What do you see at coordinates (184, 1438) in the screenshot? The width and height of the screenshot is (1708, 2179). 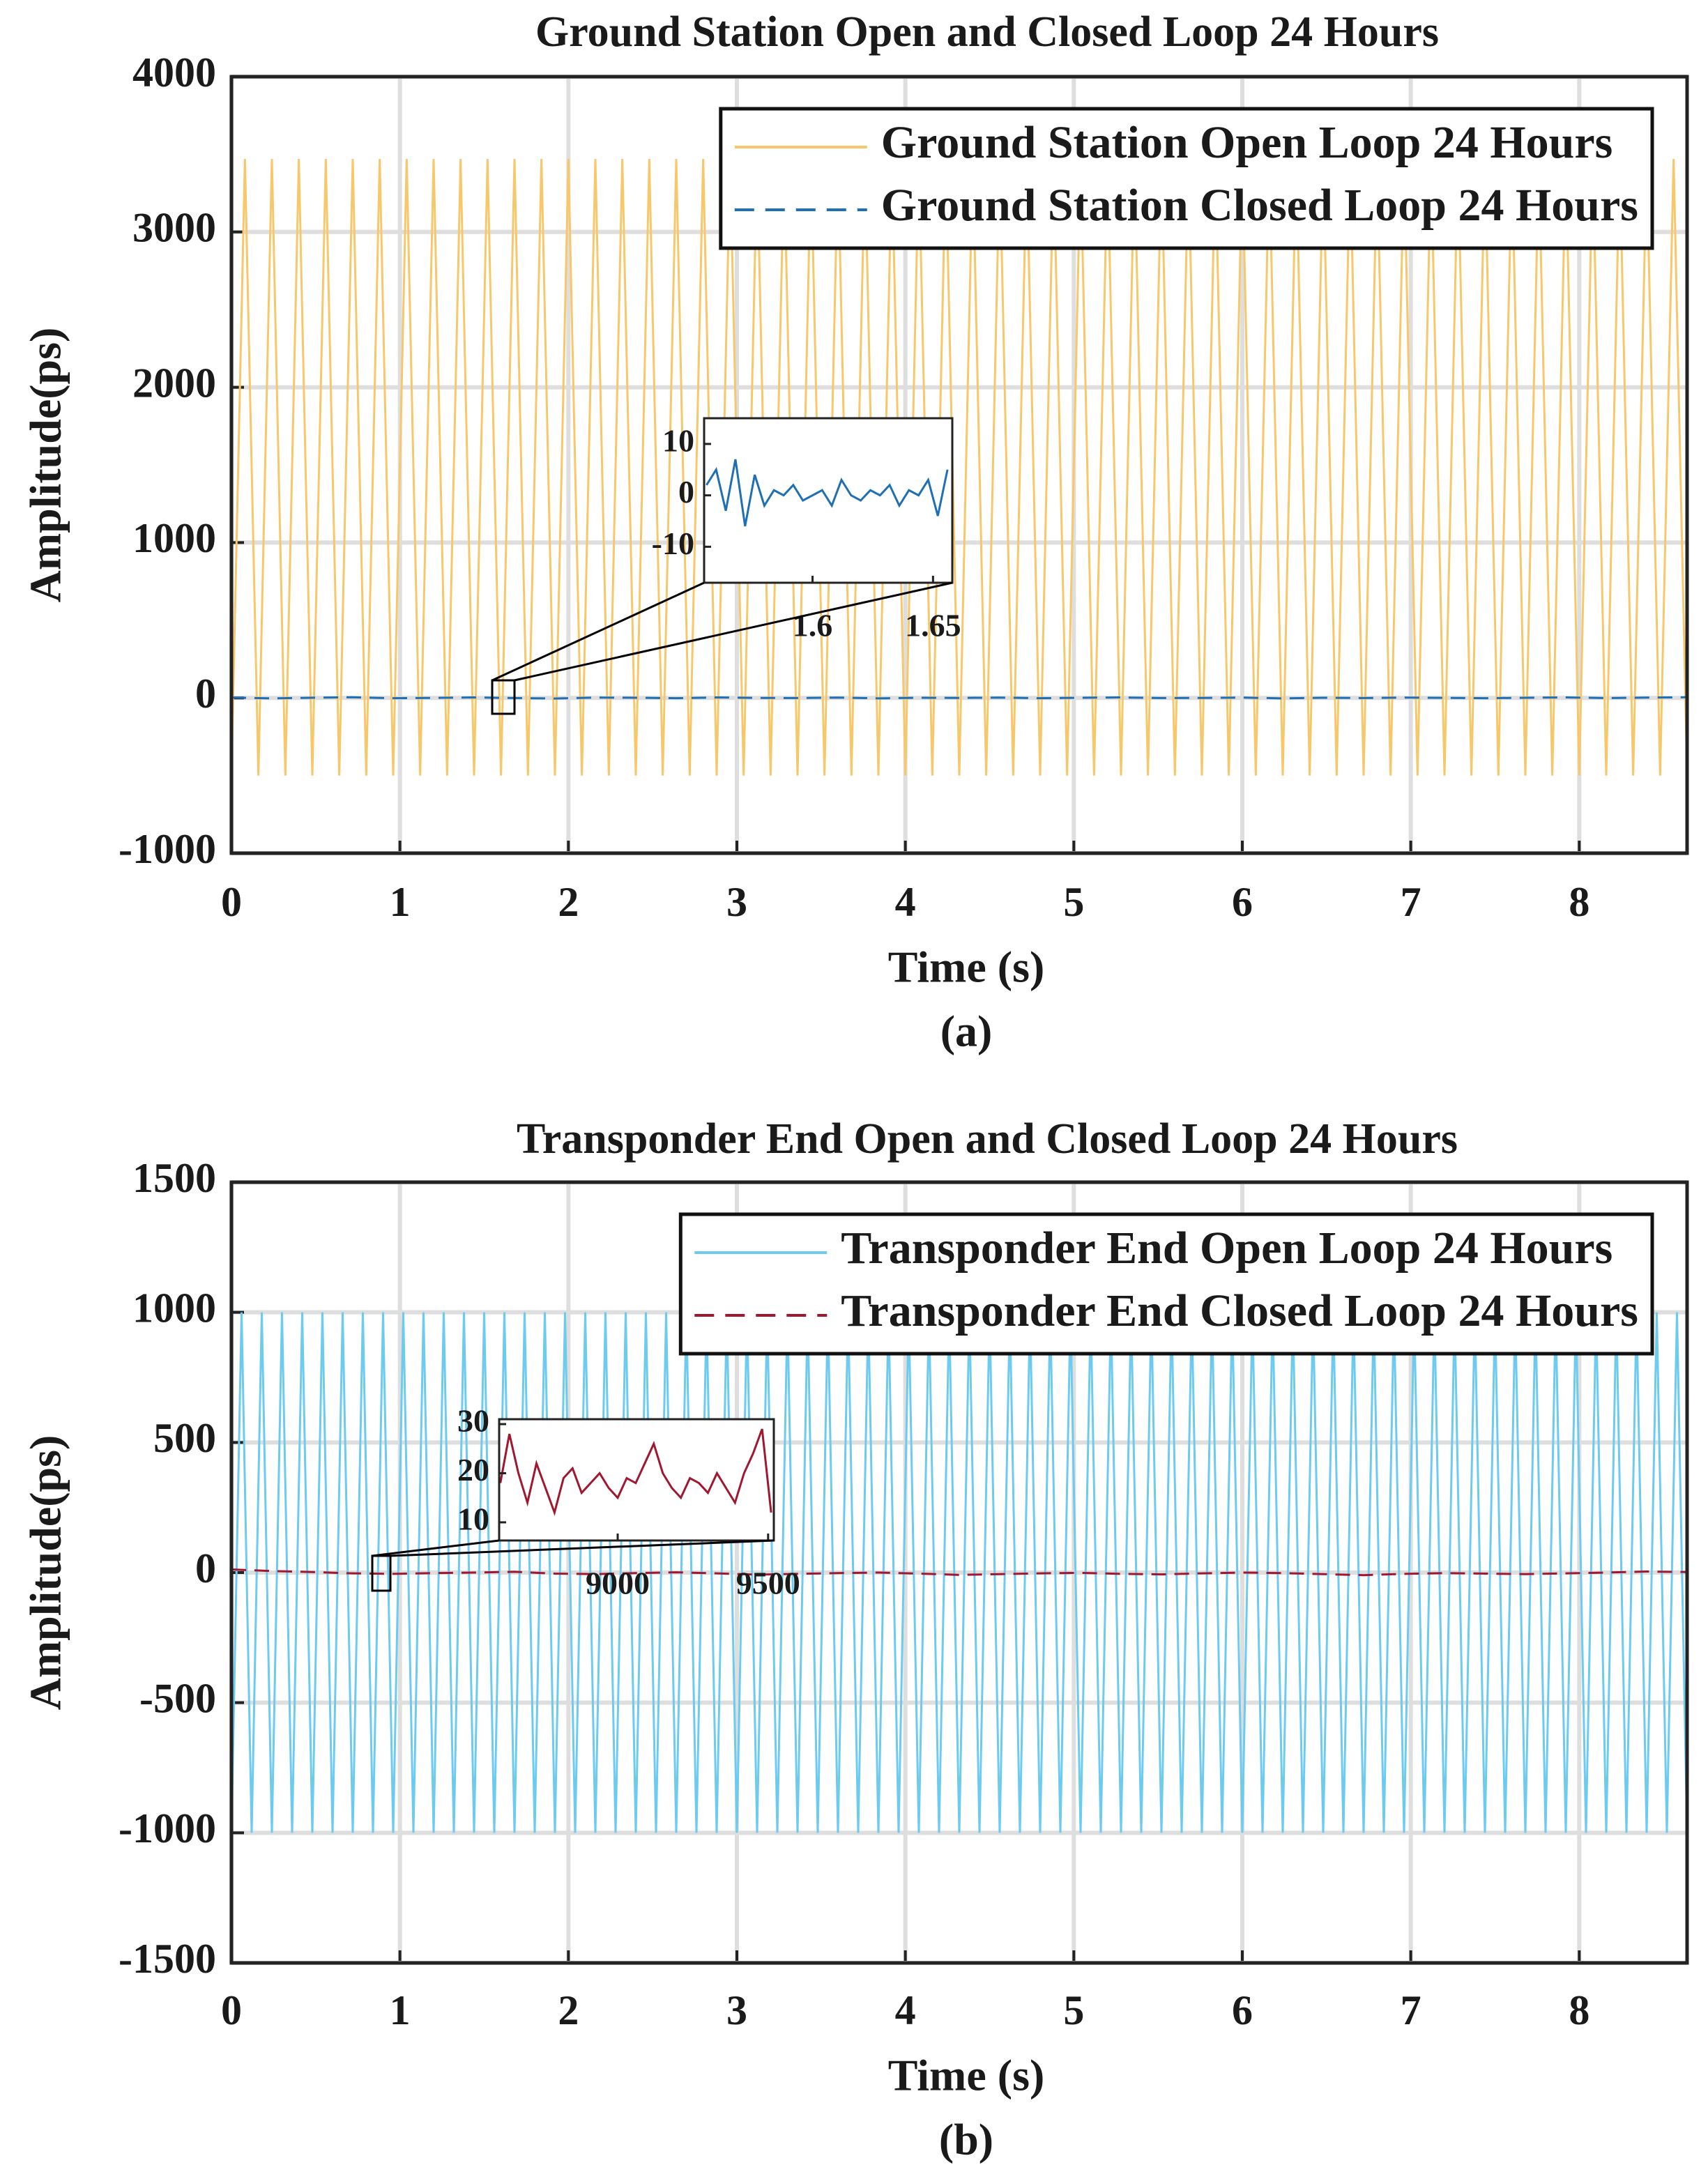 I see `y-tick-label: 500` at bounding box center [184, 1438].